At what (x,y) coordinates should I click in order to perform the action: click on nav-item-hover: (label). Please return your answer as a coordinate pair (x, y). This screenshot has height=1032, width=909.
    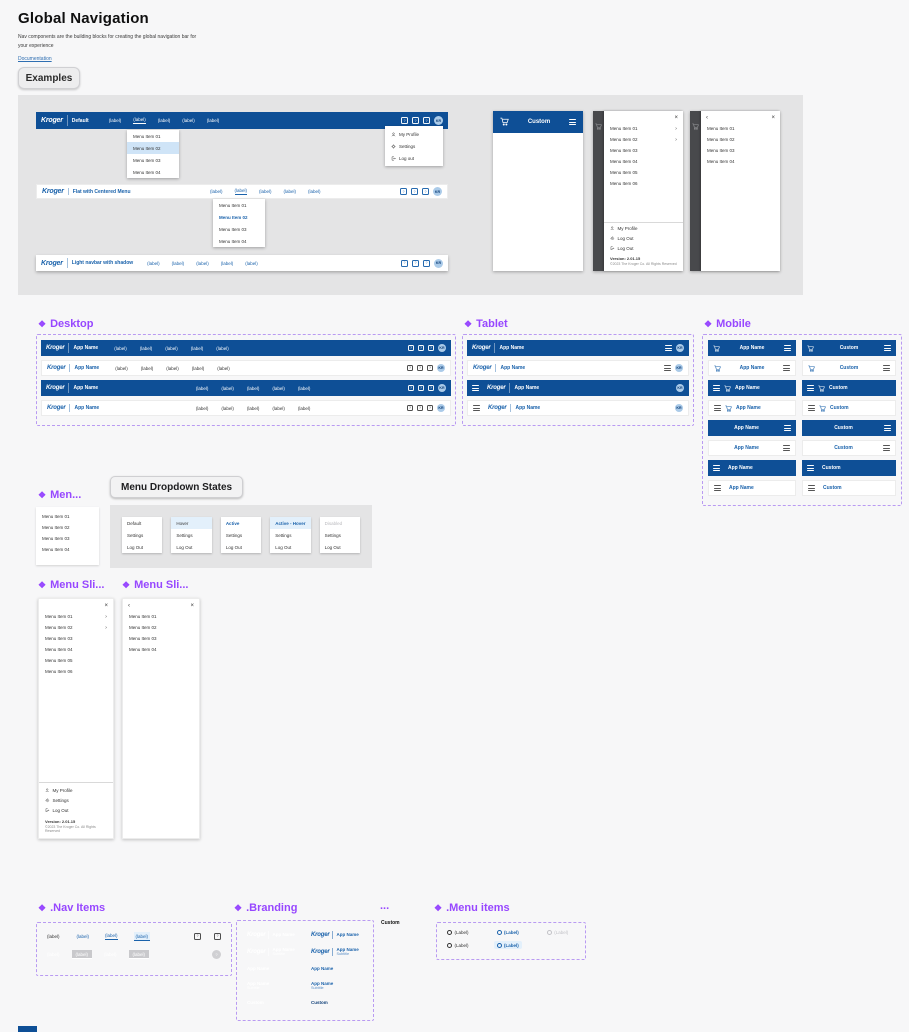
    Looking at the image, I should click on (83, 936).